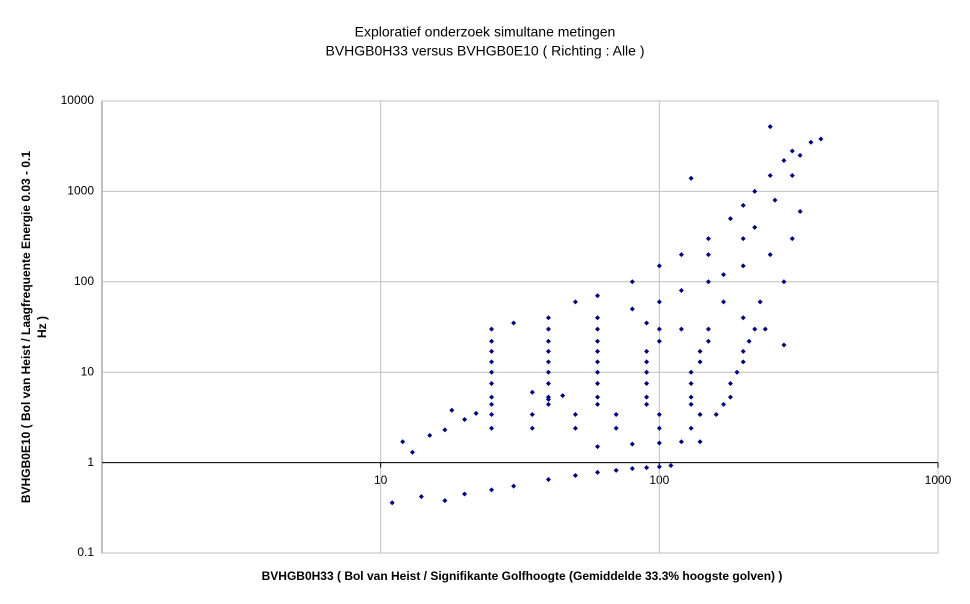 Image resolution: width=970 pixels, height=604 pixels. Describe the element at coordinates (485, 32) in the screenshot. I see `chart-title: Exploratief onderzoek simultane metingen` at that location.